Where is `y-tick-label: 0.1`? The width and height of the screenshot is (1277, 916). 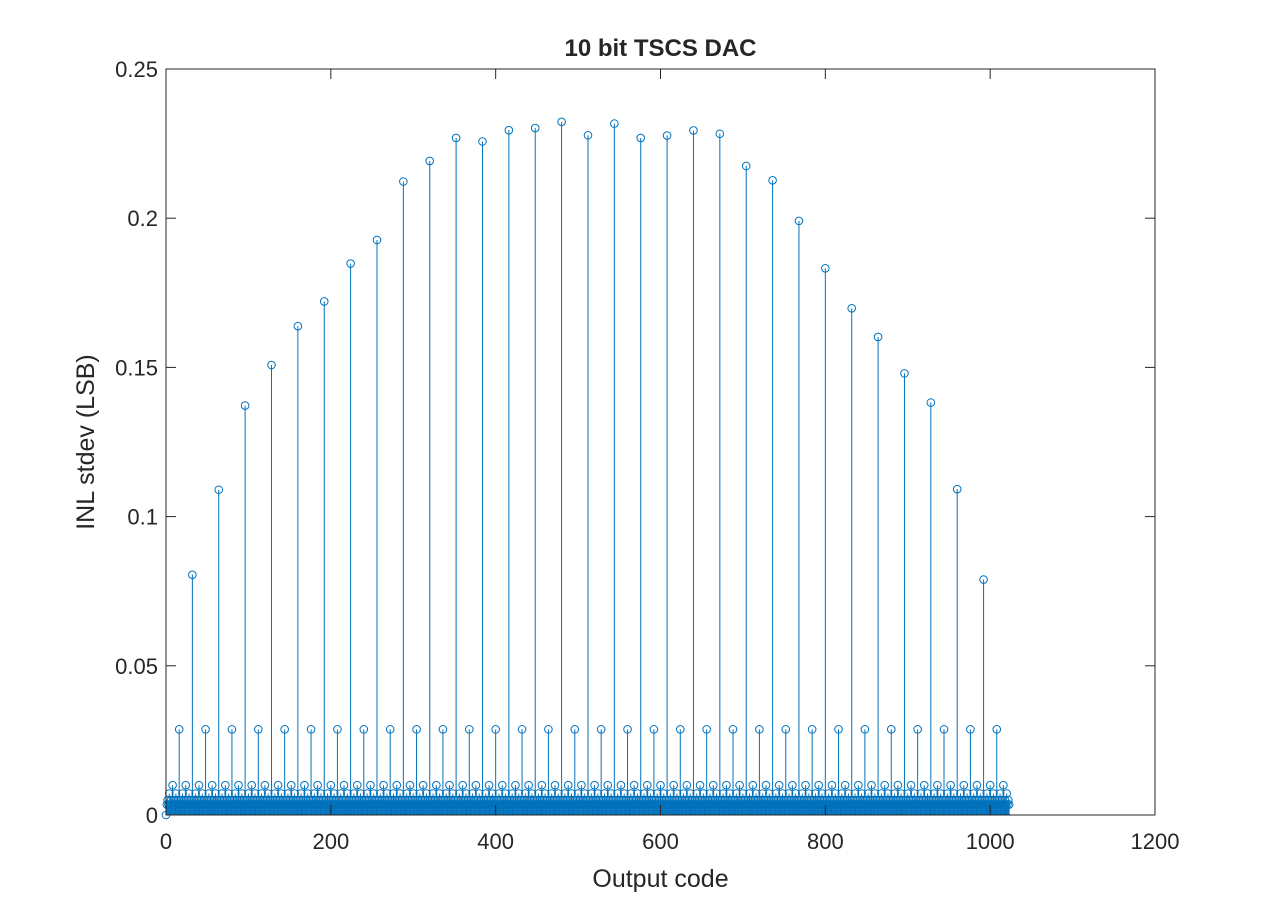
y-tick-label: 0.1 is located at coordinates (142, 517).